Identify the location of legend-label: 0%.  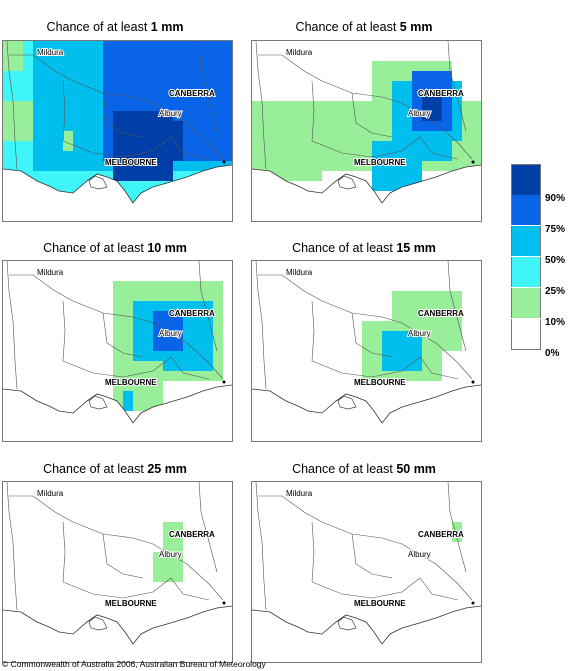
(552, 353).